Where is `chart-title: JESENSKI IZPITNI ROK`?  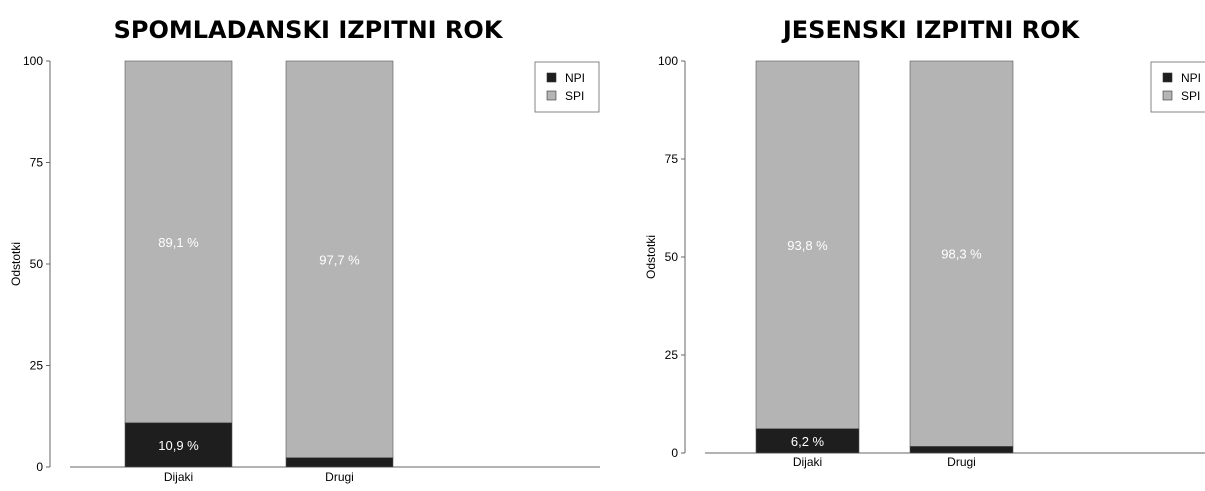 chart-title: JESENSKI IZPITNI ROK is located at coordinates (931, 30).